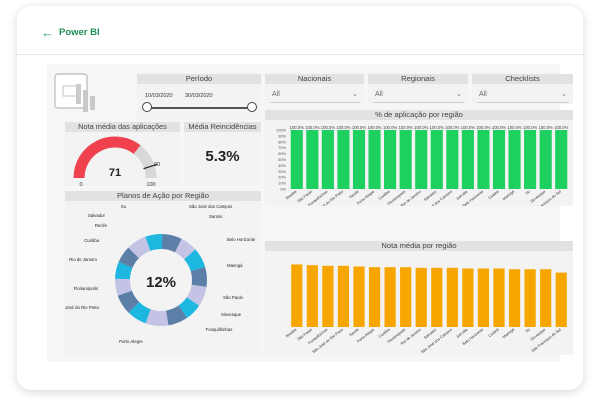 The height and width of the screenshot is (417, 597). Describe the element at coordinates (222, 127) in the screenshot. I see `reincidence-title: Média Reincidências` at that location.